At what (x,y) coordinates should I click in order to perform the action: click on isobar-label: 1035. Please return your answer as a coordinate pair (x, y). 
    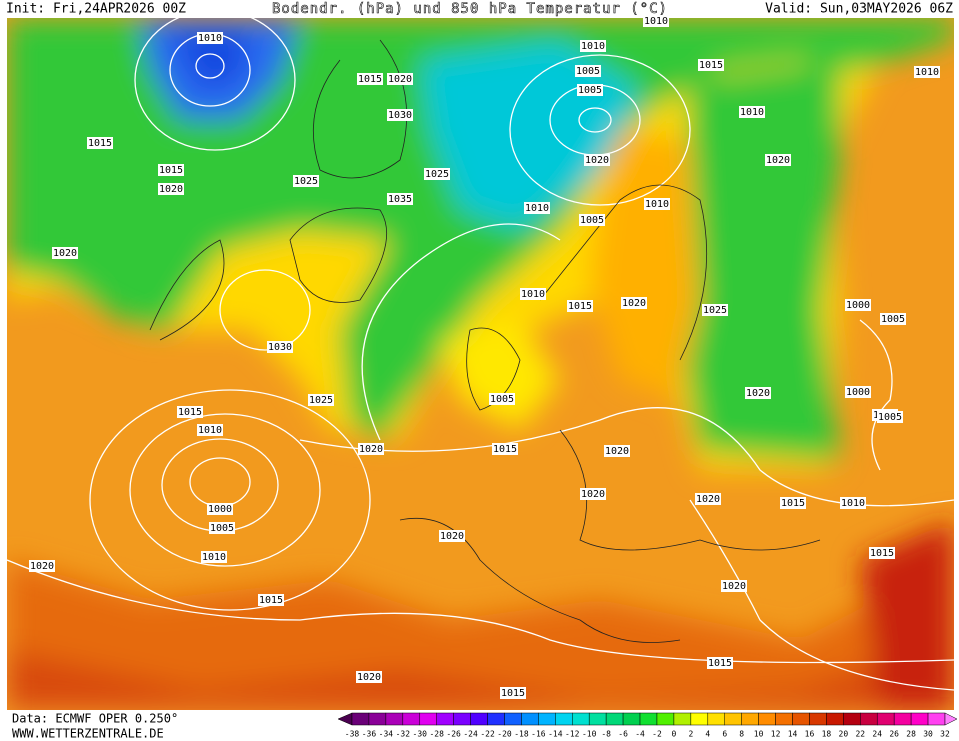
    Looking at the image, I should click on (400, 199).